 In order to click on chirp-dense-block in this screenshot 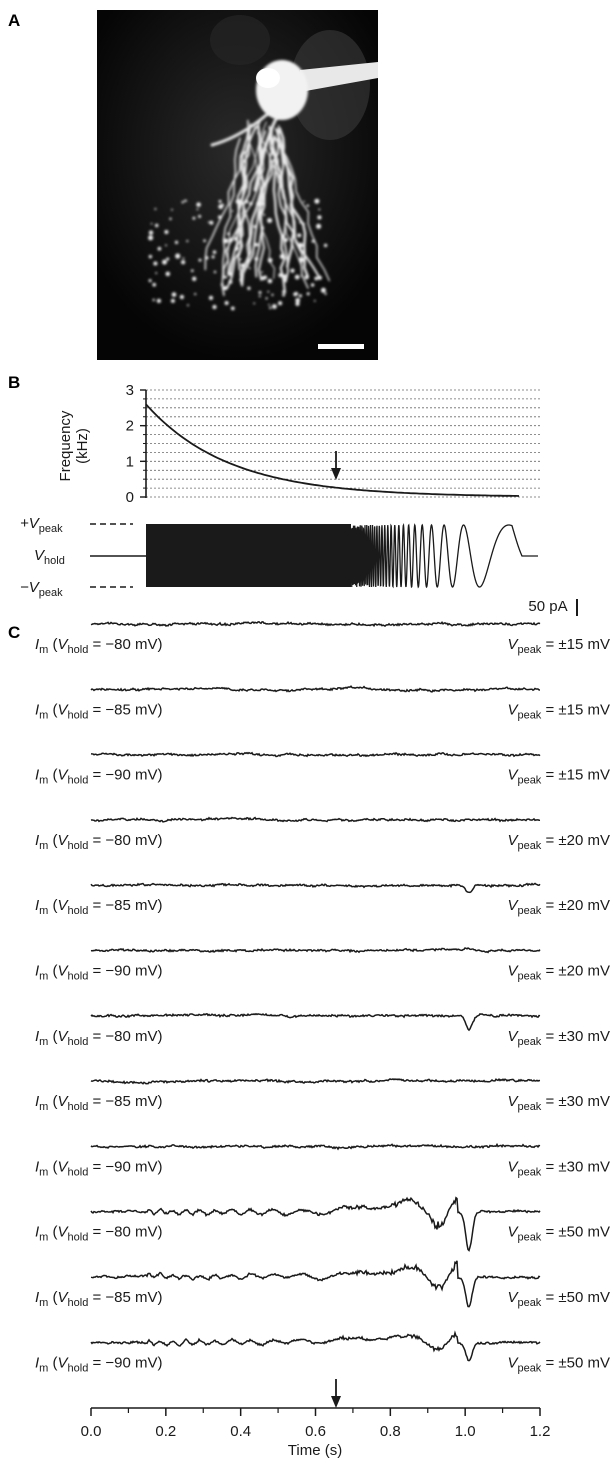, I will do `click(248, 555)`.